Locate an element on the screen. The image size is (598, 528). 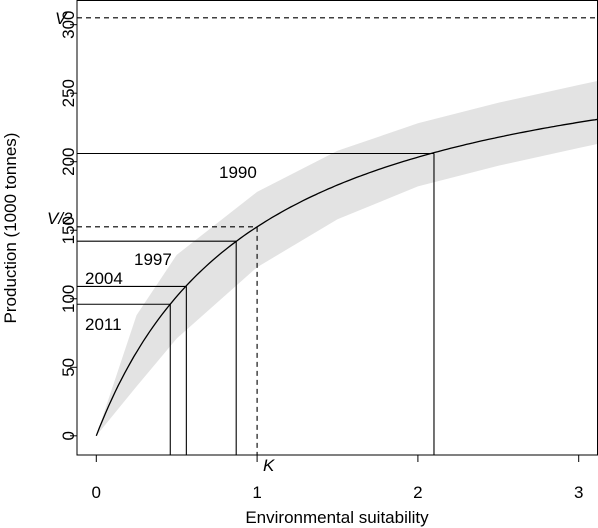
y-tick-label: 0 is located at coordinates (68, 435).